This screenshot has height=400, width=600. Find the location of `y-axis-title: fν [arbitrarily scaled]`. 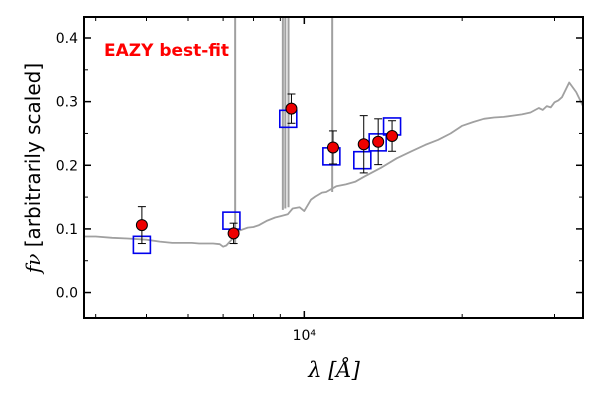

y-axis-title: fν [arbitrarily scaled] is located at coordinates (33, 169).